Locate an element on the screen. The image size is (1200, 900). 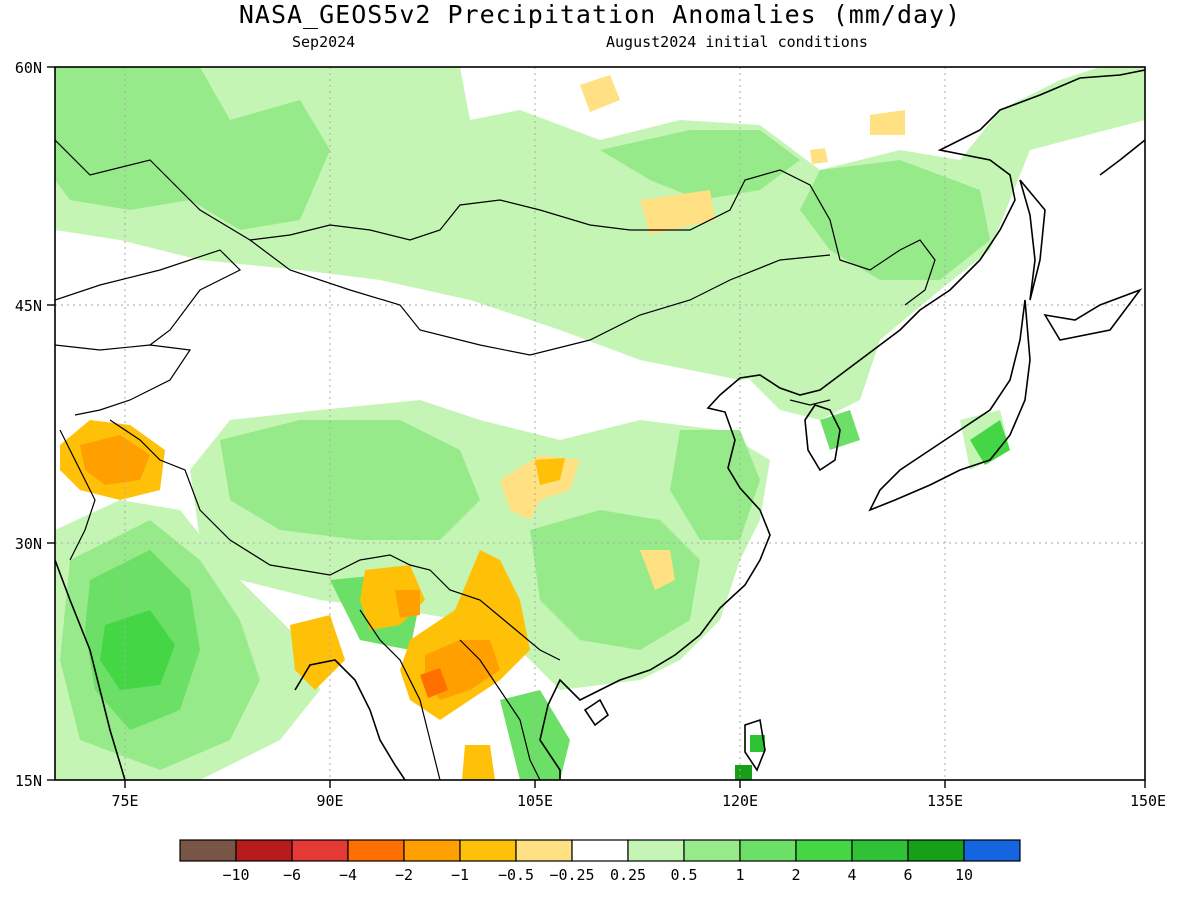
lat-label-15n: 15N is located at coordinates (28, 781).